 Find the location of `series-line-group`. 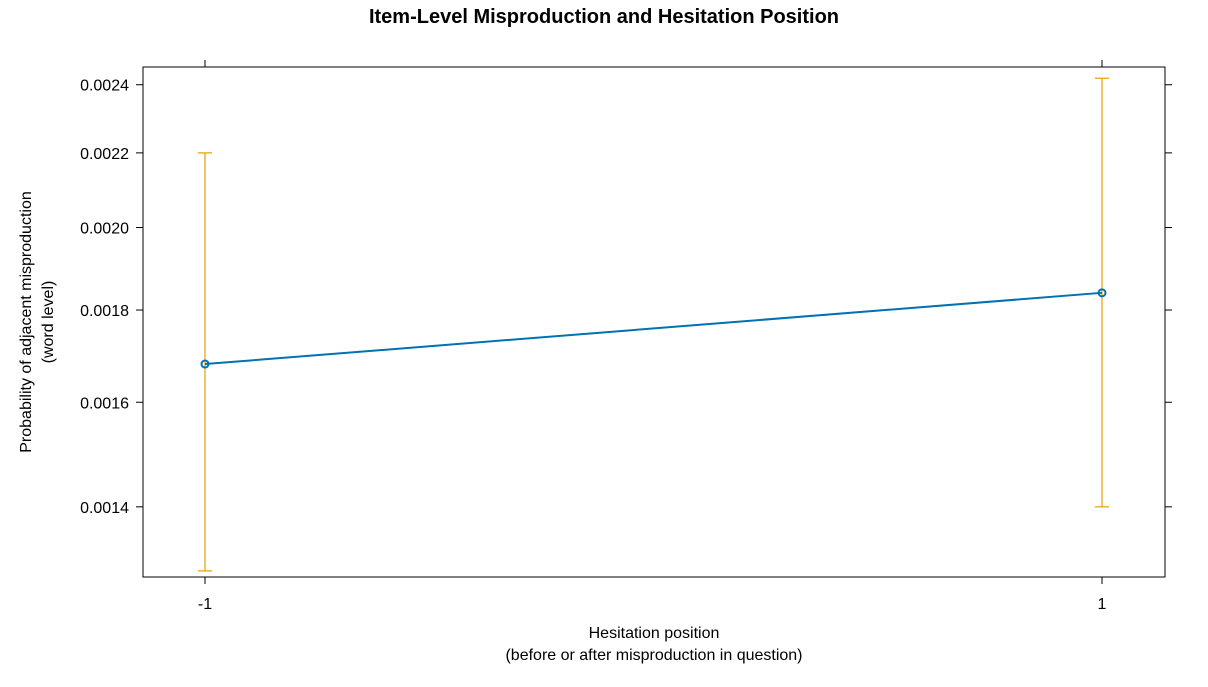

series-line-group is located at coordinates (653, 328).